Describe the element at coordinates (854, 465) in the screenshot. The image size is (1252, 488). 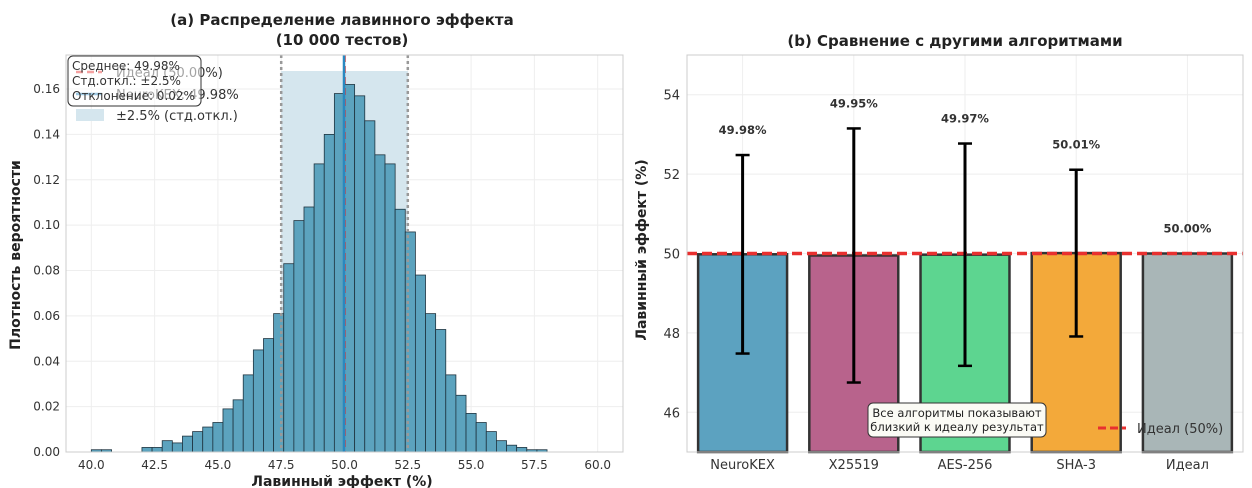
I see `category-label: X25519` at that location.